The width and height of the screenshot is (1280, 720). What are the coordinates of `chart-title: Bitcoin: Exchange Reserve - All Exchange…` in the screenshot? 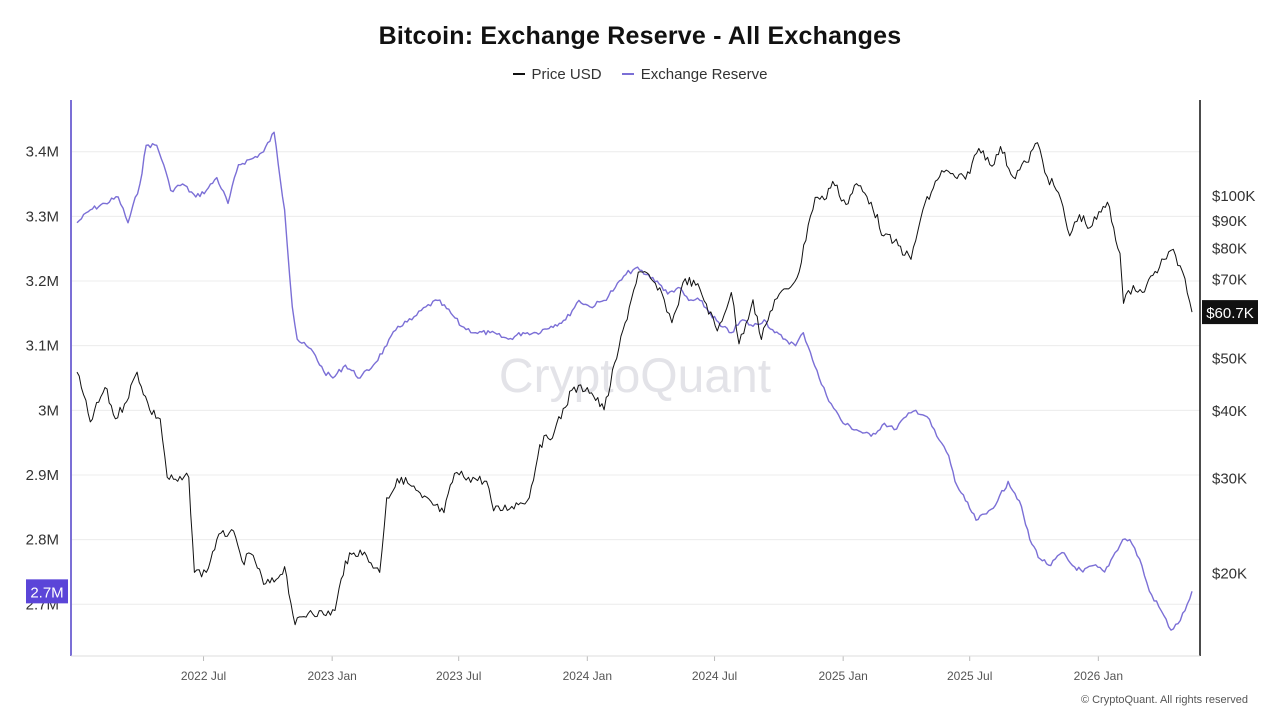 It's located at (640, 36).